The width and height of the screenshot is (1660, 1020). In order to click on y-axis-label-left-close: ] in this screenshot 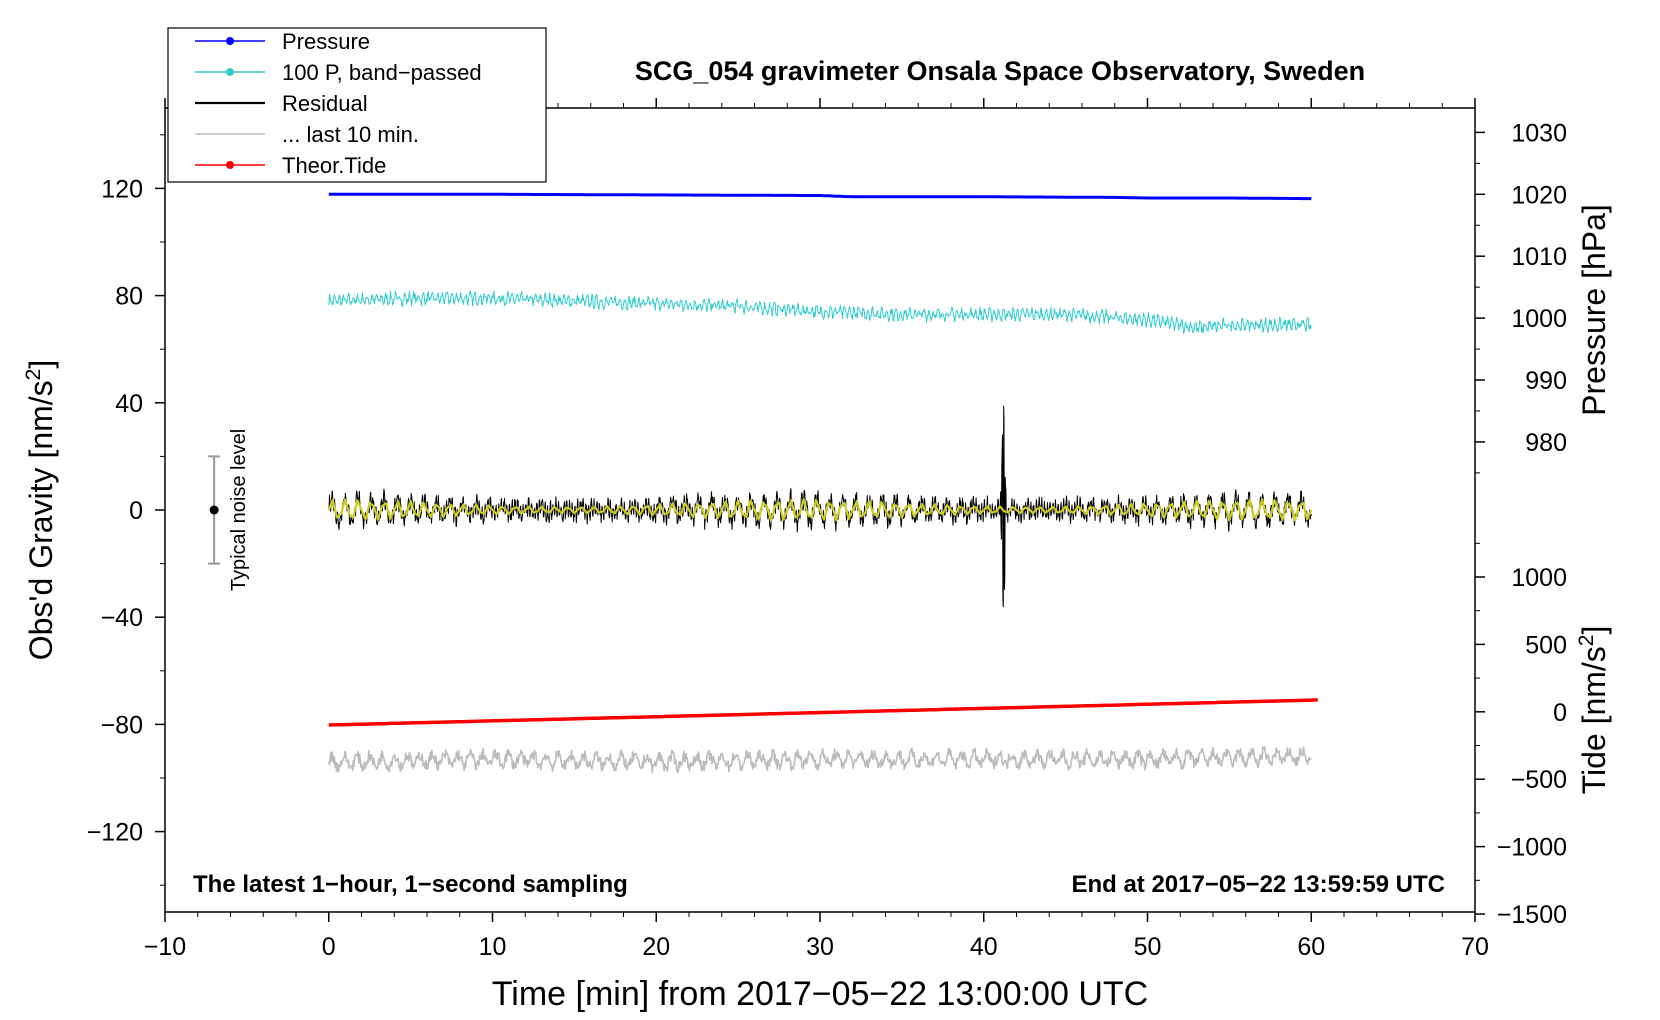, I will do `click(41, 364)`.